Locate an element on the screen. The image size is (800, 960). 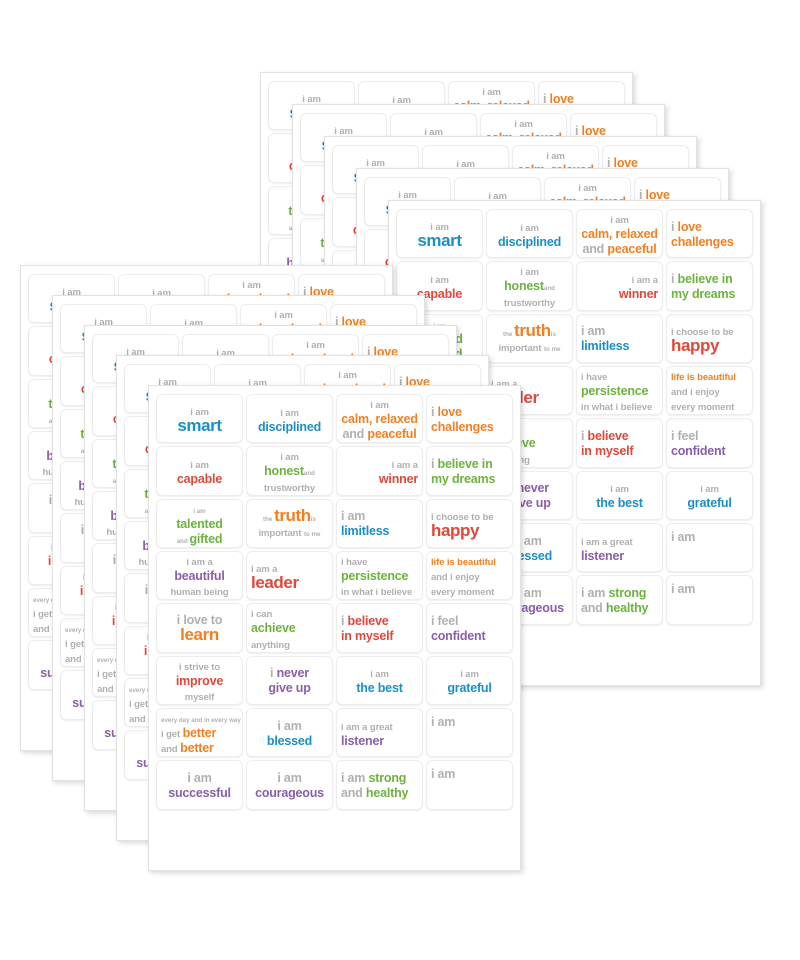
sticker-word: capable is located at coordinates (439, 293).